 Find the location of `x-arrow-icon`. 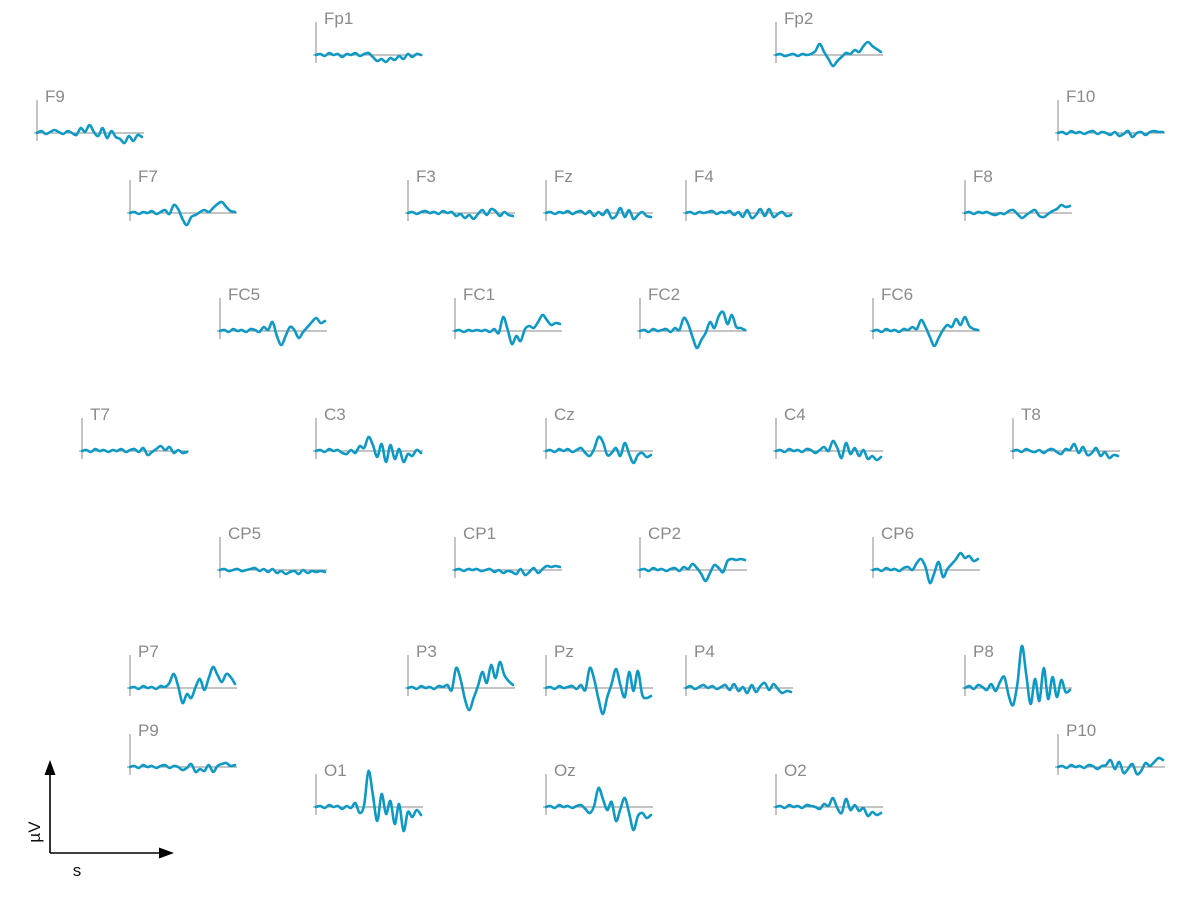

x-arrow-icon is located at coordinates (166, 853).